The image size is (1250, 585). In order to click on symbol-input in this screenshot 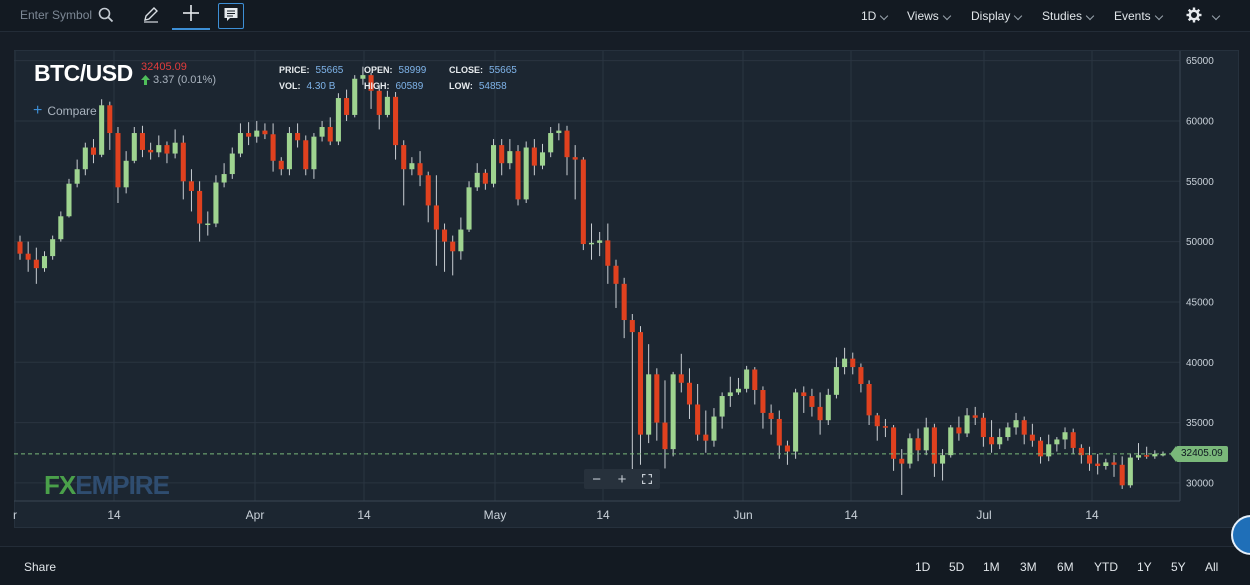, I will do `click(53, 15)`.